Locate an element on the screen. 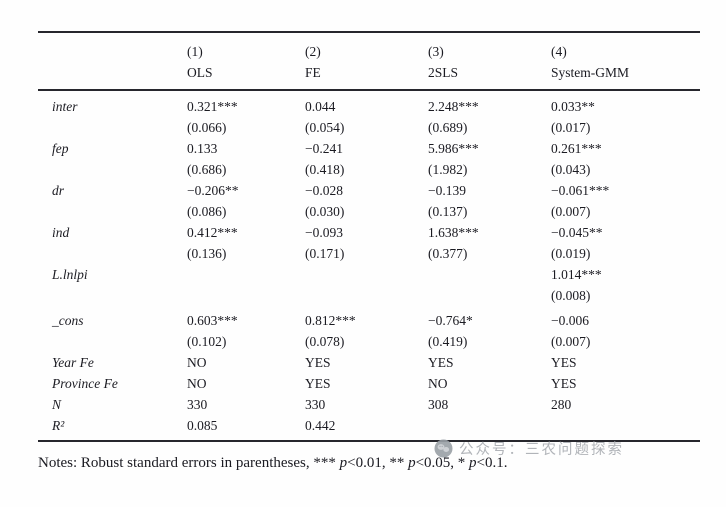  coefficient-value: 0.412*** is located at coordinates (212, 232).